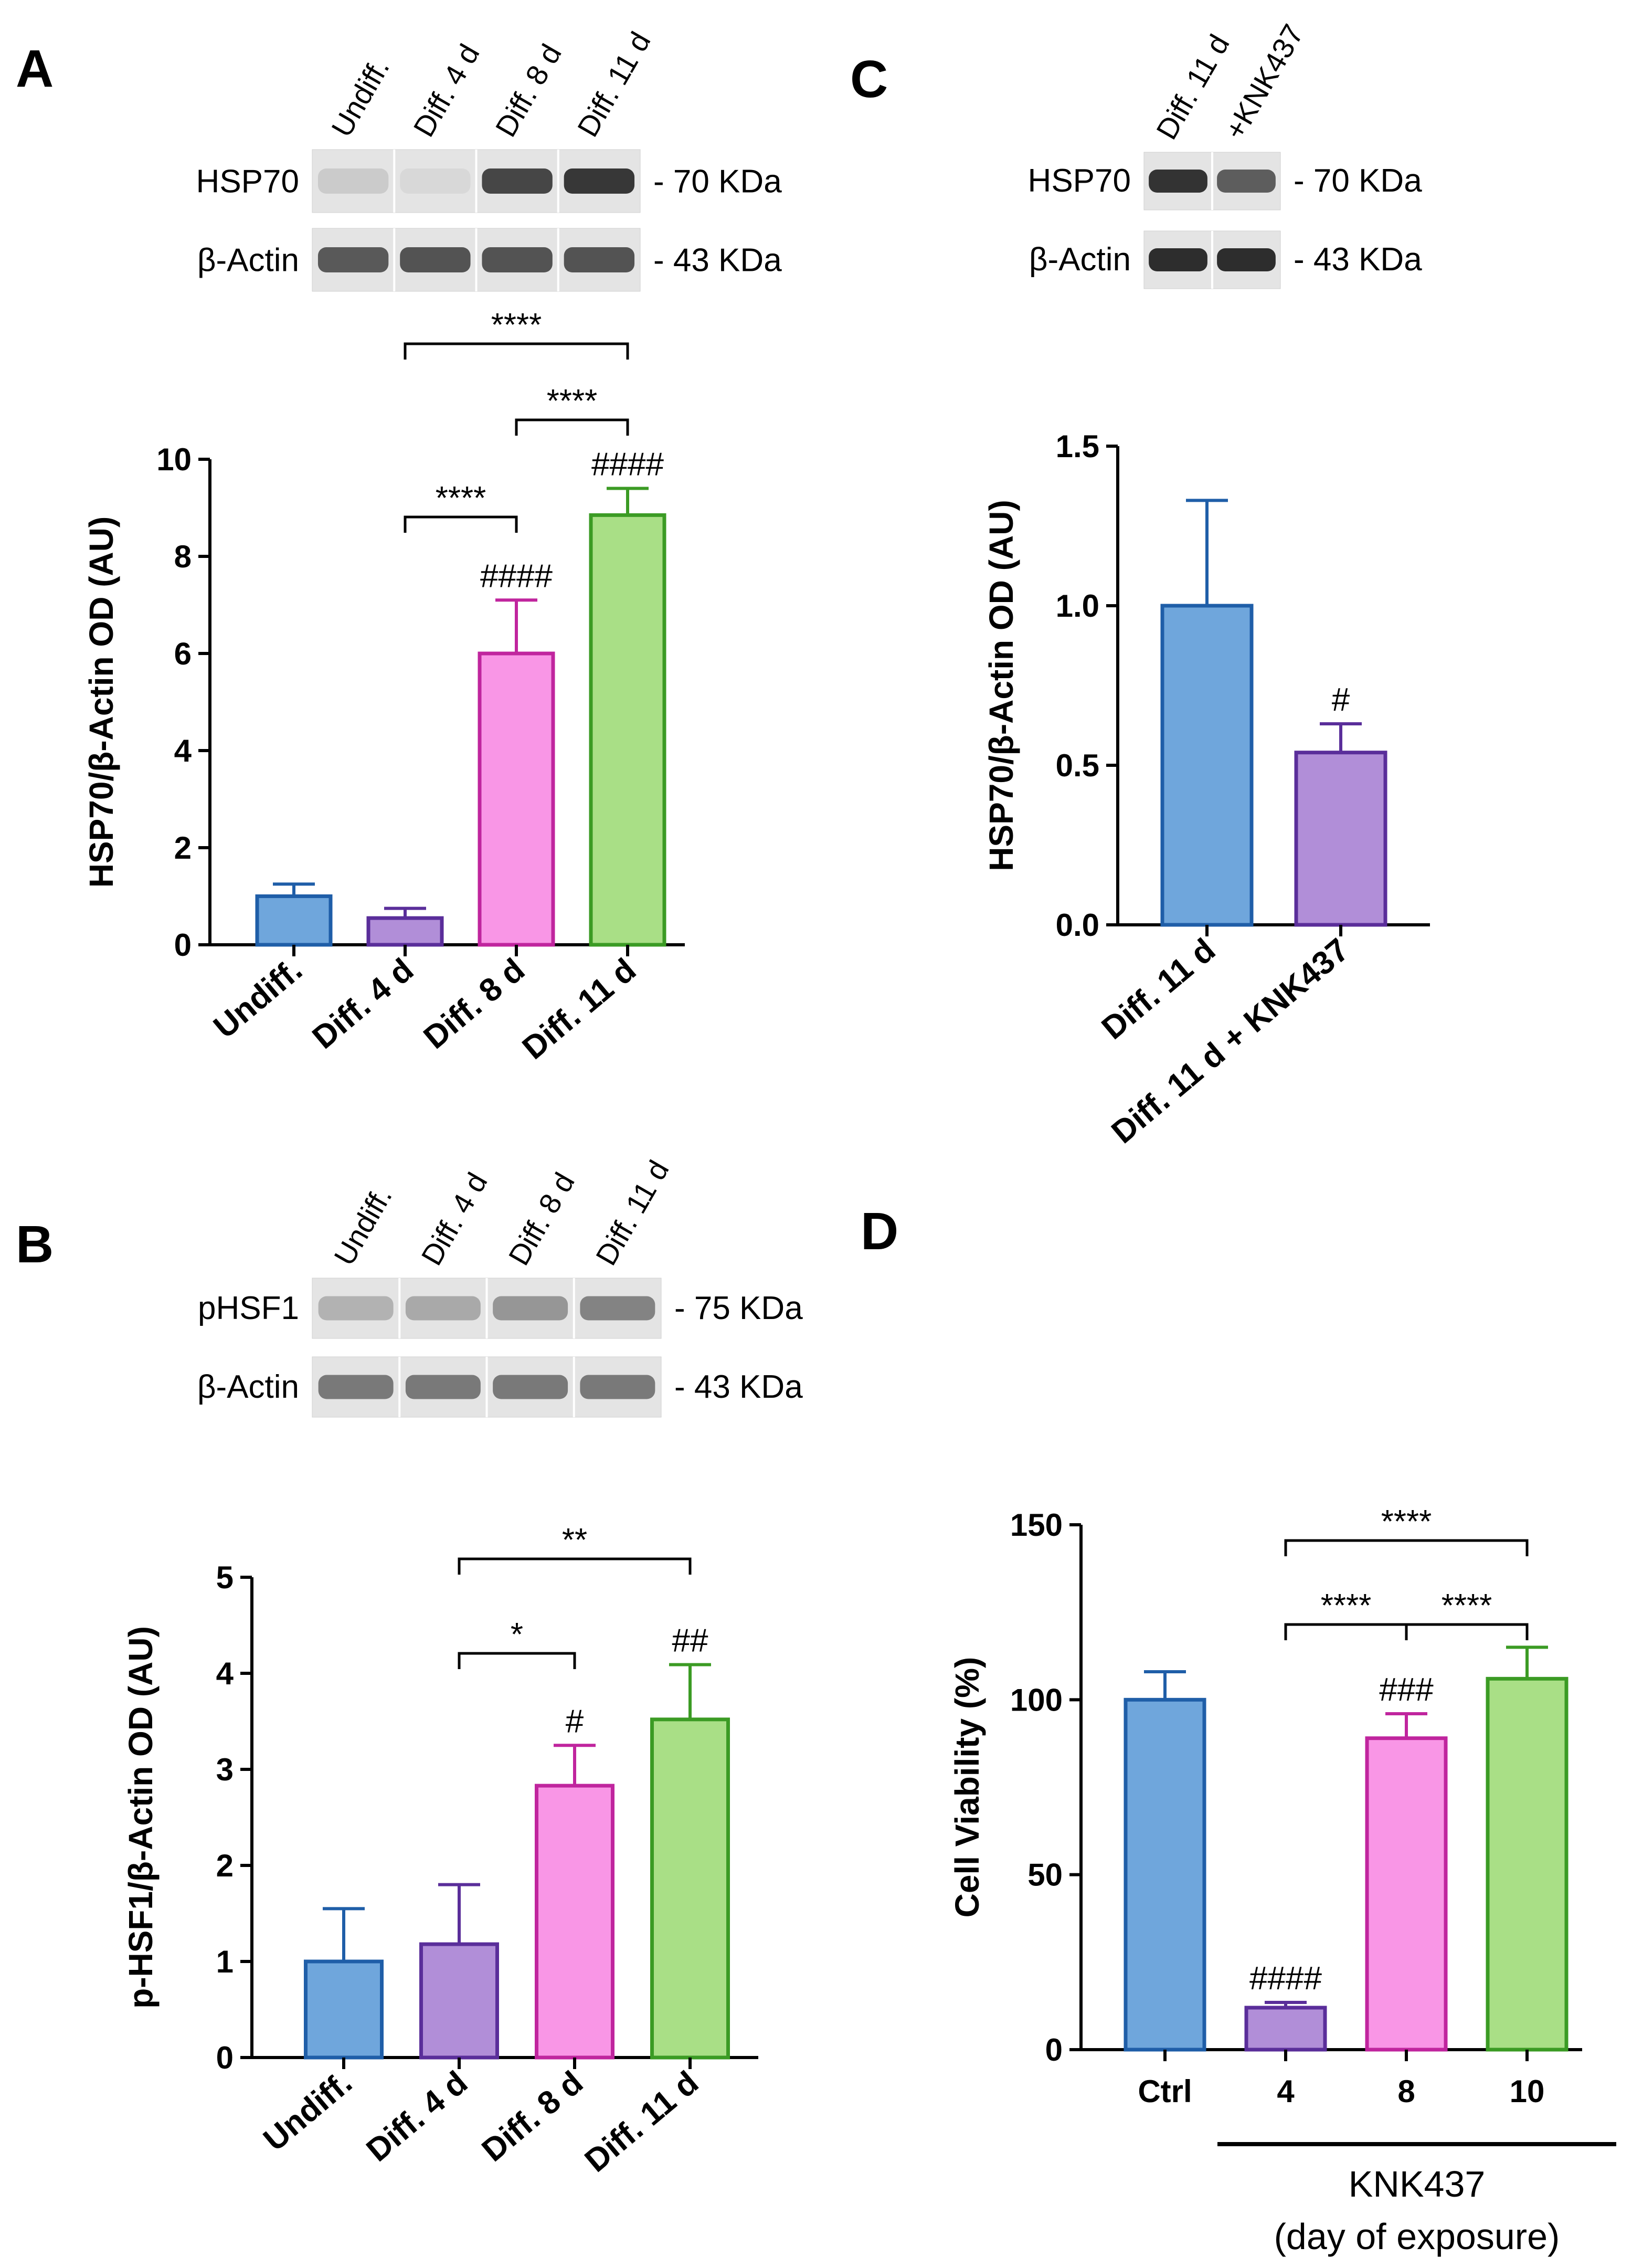 The image size is (1632, 2268). I want to click on blot-protein-label: pHSF1, so click(248, 1308).